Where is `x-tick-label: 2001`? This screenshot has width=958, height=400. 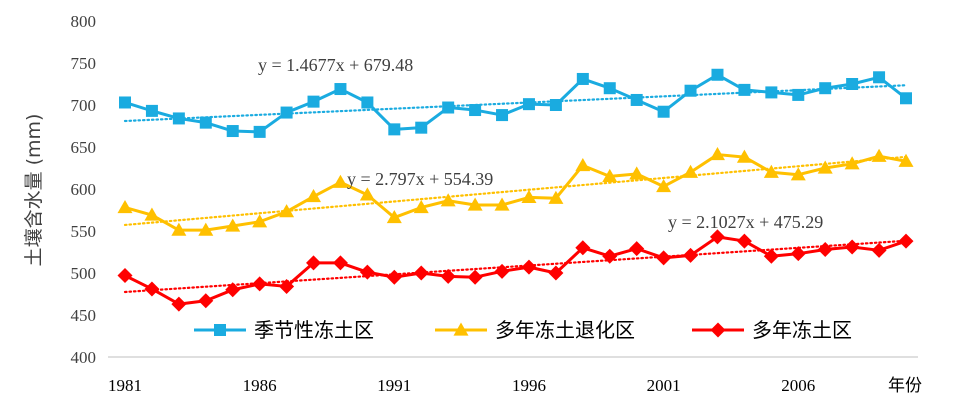 x-tick-label: 2001 is located at coordinates (664, 385).